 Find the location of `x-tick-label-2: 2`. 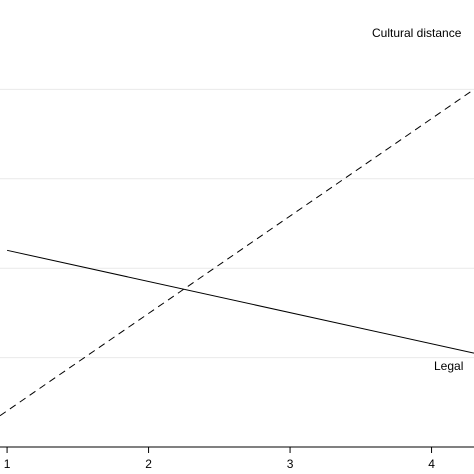

x-tick-label-2: 2 is located at coordinates (148, 464).